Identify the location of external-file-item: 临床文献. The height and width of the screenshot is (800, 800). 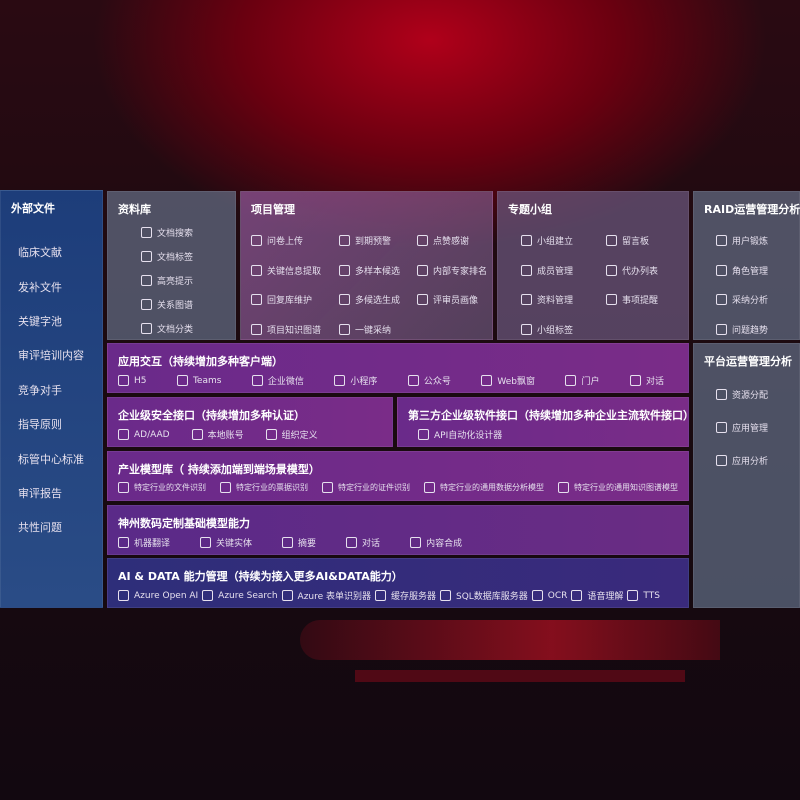
(40, 253).